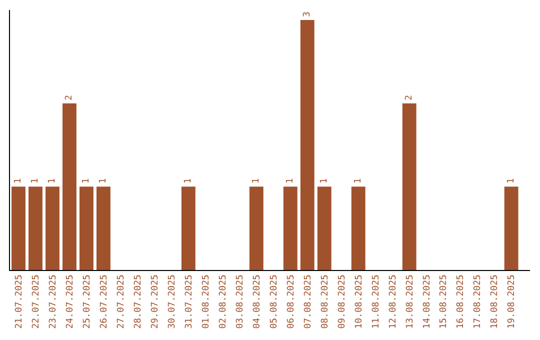 This screenshot has height=340, width=540. Describe the element at coordinates (240, 301) in the screenshot. I see `x-tick-label: 03.08.2025` at that location.